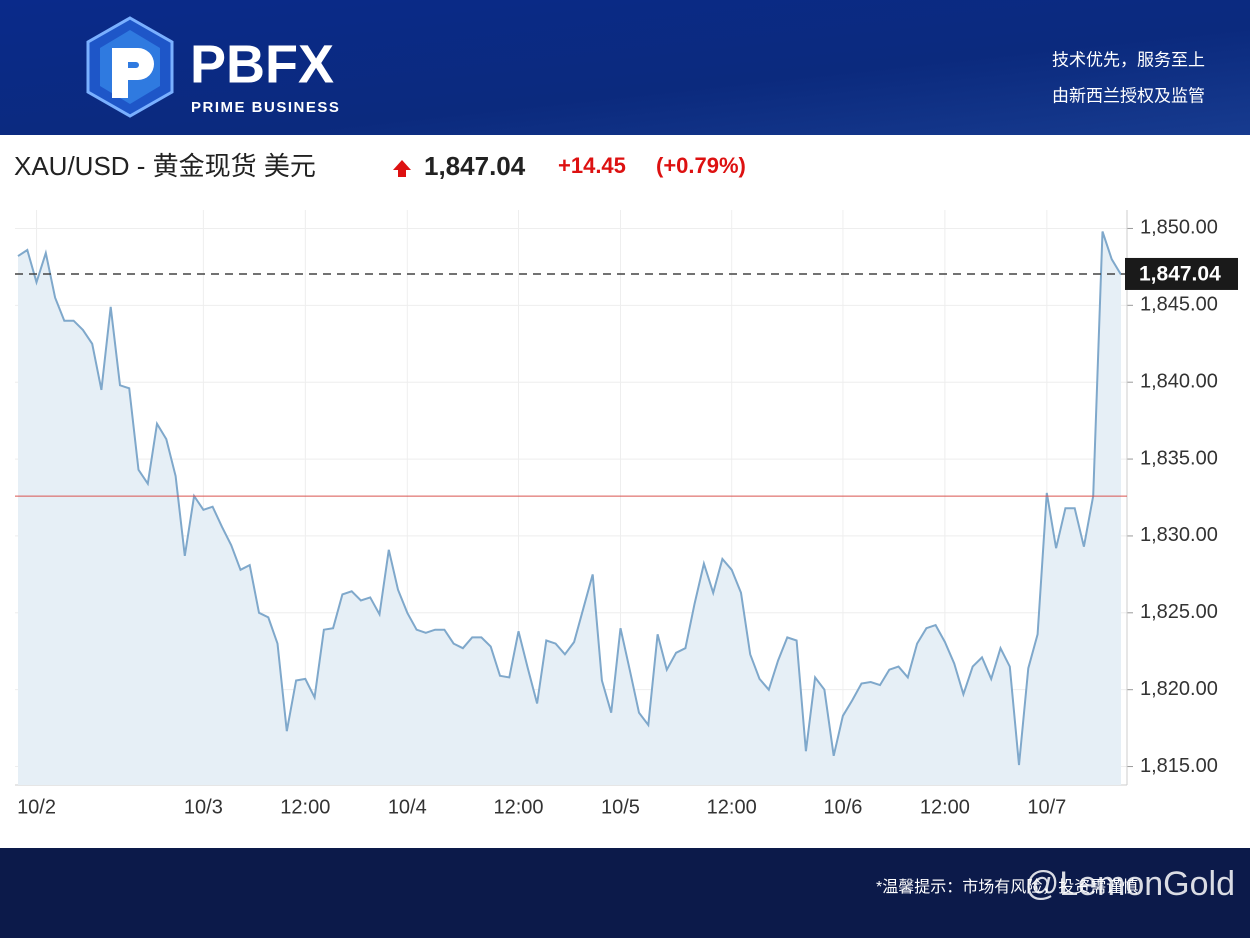  I want to click on y-tick-label: 1,835.00, so click(1179, 458).